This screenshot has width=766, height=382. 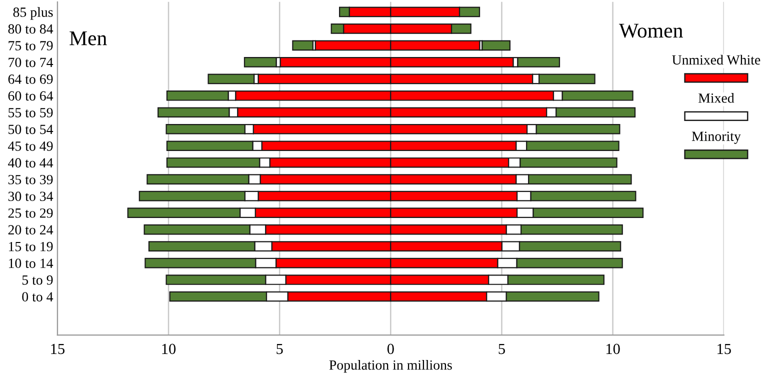 I want to click on y-tick-label: 30 to 34, so click(x=31, y=197).